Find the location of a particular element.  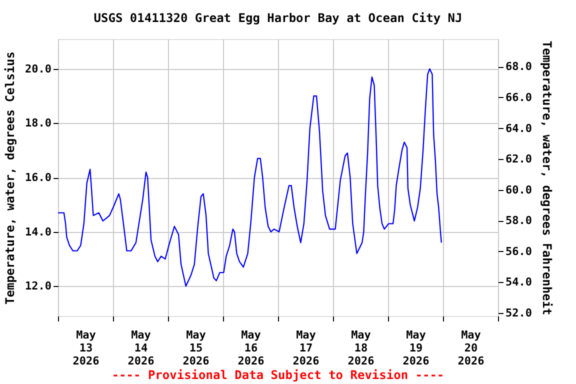

y2-tick-label: 68.0 is located at coordinates (519, 67).